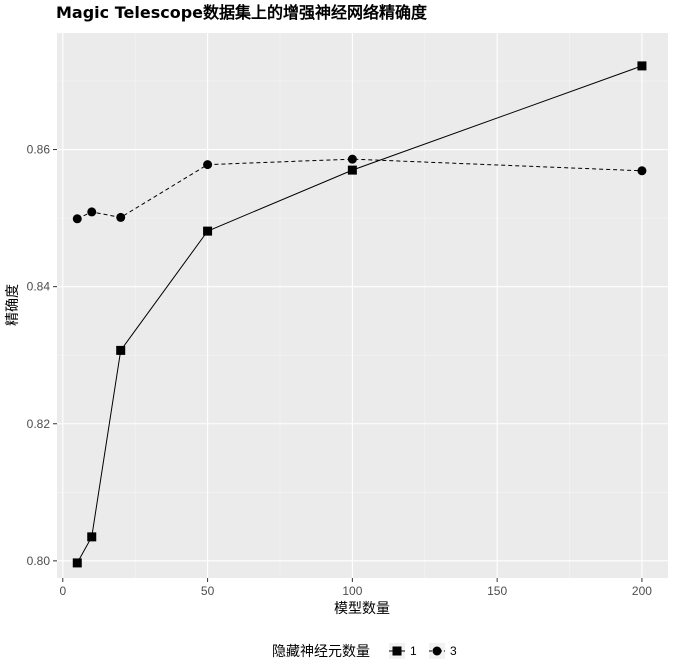  I want to click on legend-label-1: 1, so click(413, 651).